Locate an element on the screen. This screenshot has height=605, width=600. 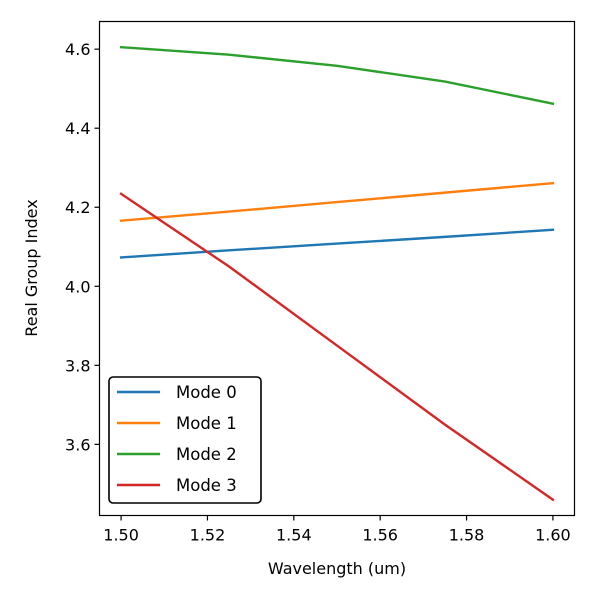
x-tick-label: 1.56 is located at coordinates (380, 535).